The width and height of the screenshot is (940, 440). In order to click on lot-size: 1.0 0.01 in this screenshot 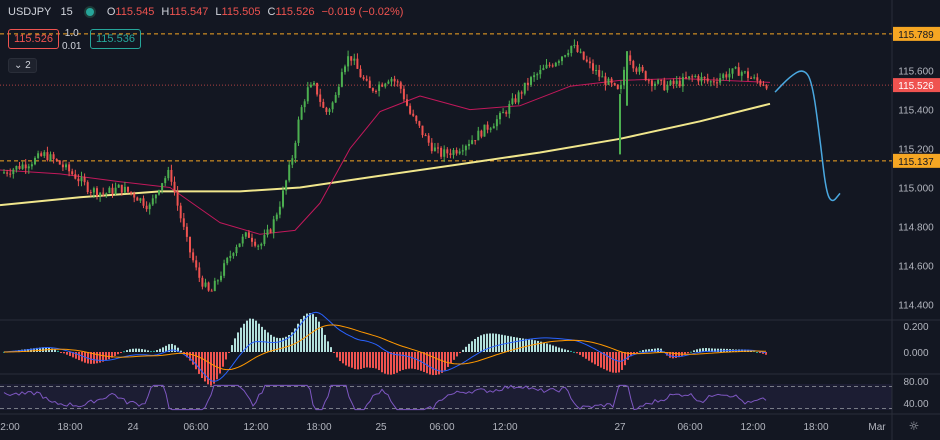, I will do `click(71, 40)`.